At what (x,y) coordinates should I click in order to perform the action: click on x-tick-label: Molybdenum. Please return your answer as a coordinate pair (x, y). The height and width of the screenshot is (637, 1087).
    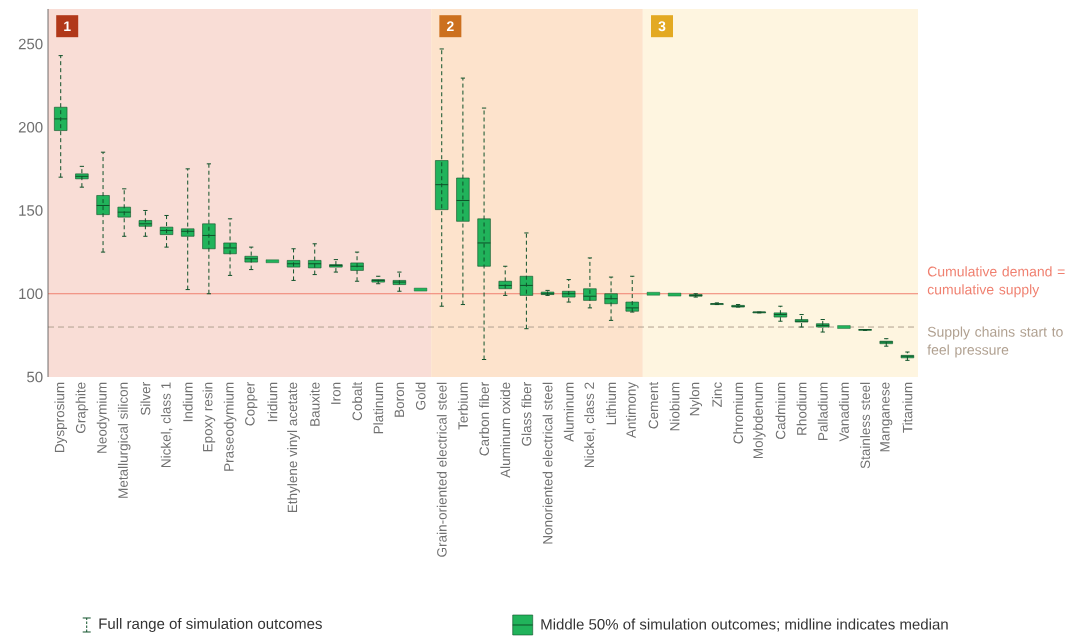
    Looking at the image, I should click on (759, 420).